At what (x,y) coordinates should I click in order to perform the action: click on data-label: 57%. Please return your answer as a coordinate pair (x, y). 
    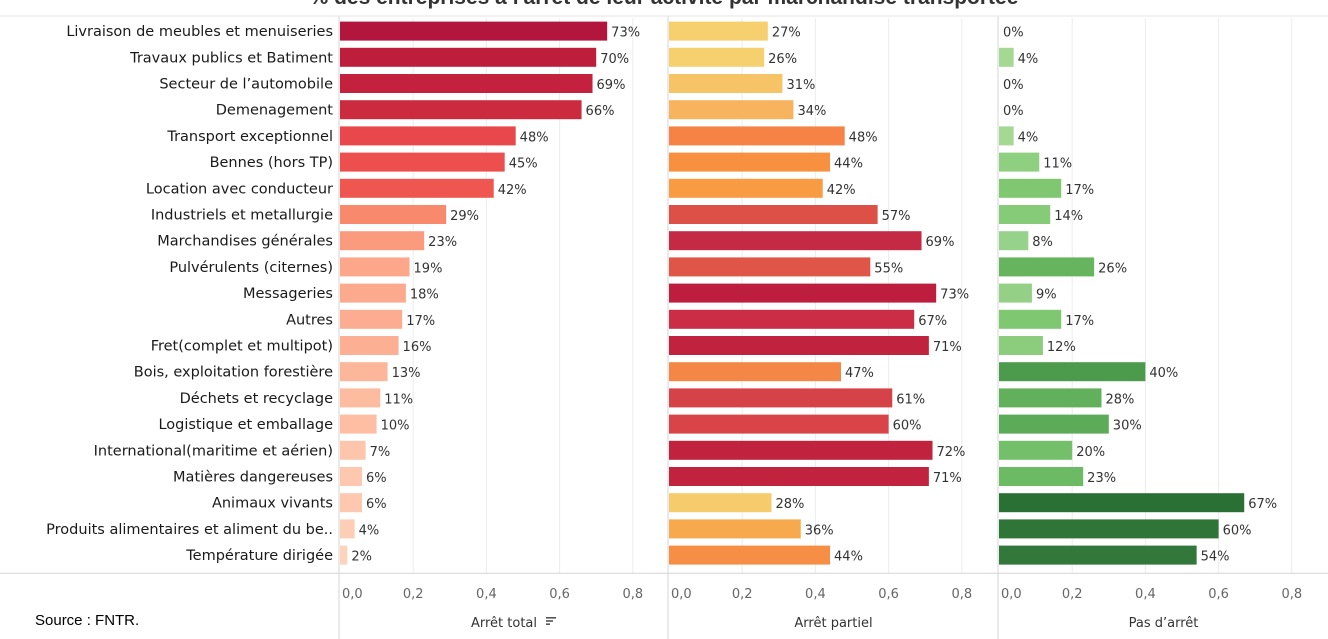
    Looking at the image, I should click on (896, 216).